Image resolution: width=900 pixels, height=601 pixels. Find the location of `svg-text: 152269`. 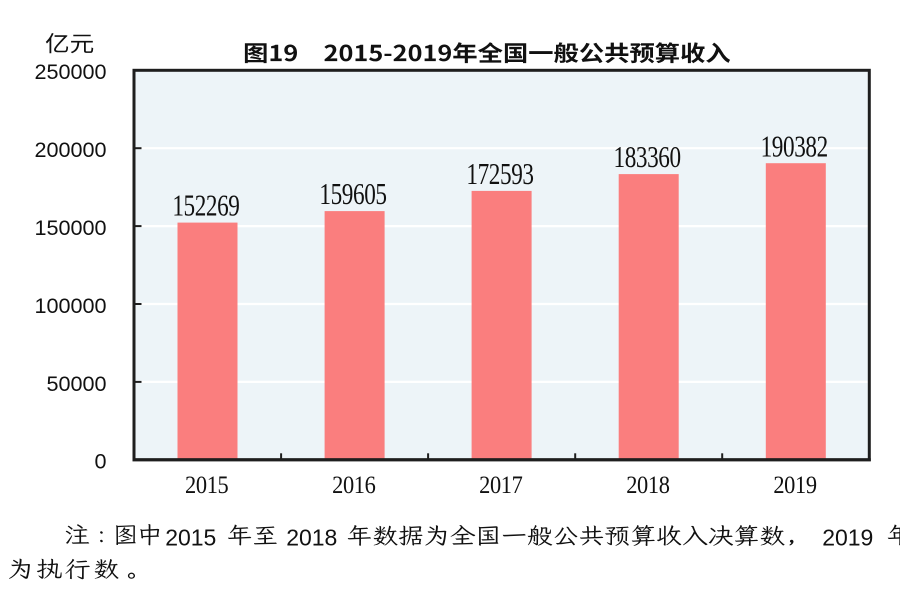

svg-text: 152269 is located at coordinates (205, 206).